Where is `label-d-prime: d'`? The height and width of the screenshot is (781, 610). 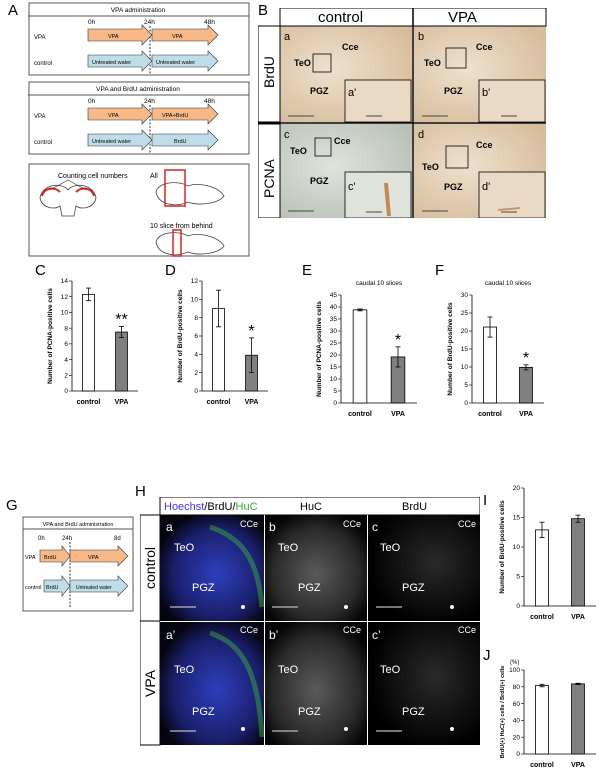 label-d-prime: d' is located at coordinates (486, 187).